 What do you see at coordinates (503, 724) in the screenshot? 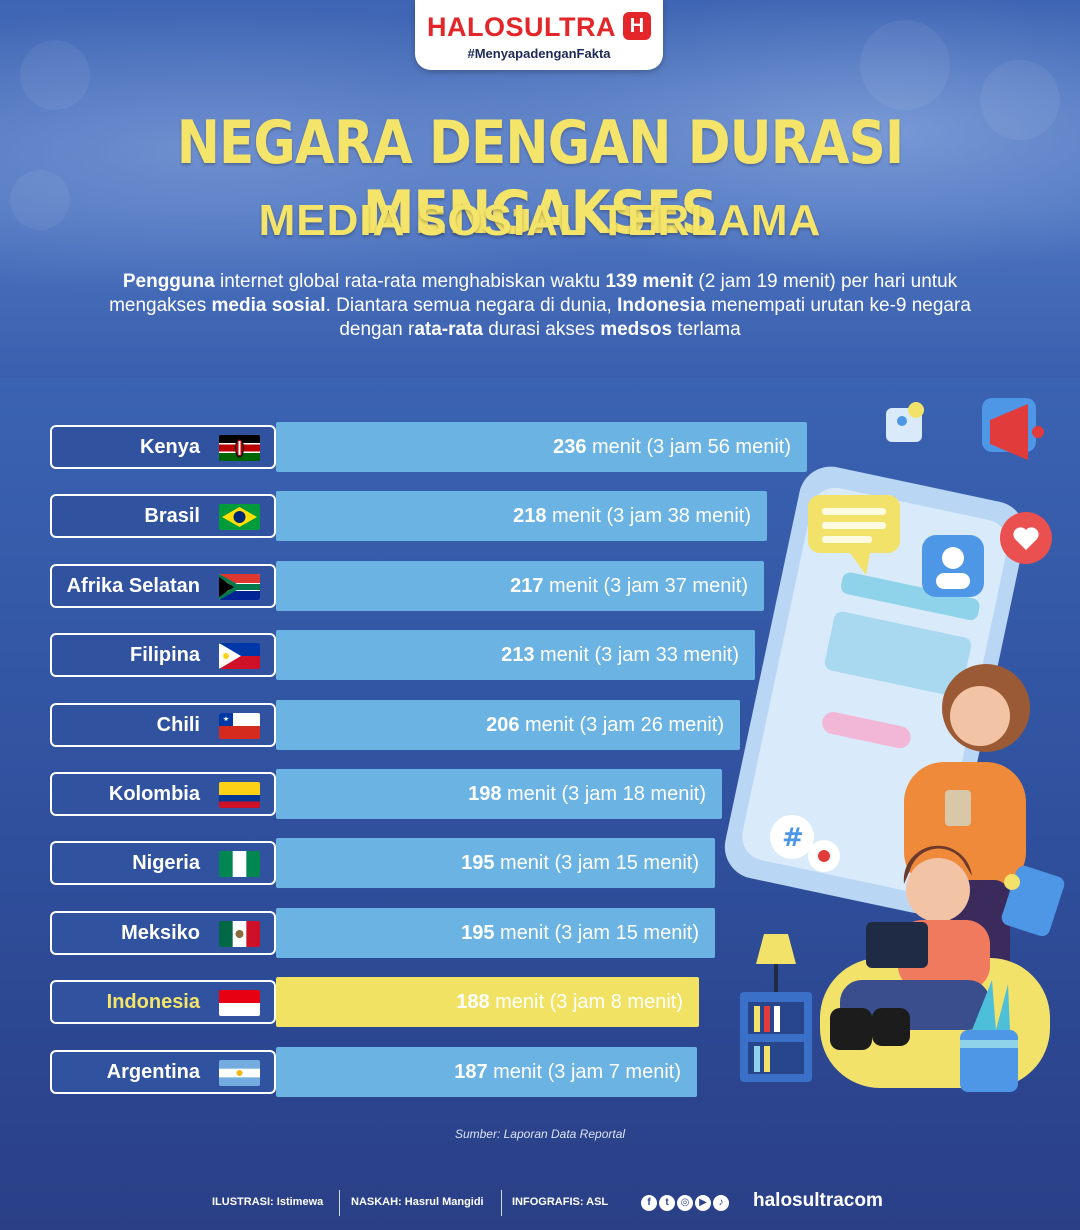
I see `value-number: 206` at bounding box center [503, 724].